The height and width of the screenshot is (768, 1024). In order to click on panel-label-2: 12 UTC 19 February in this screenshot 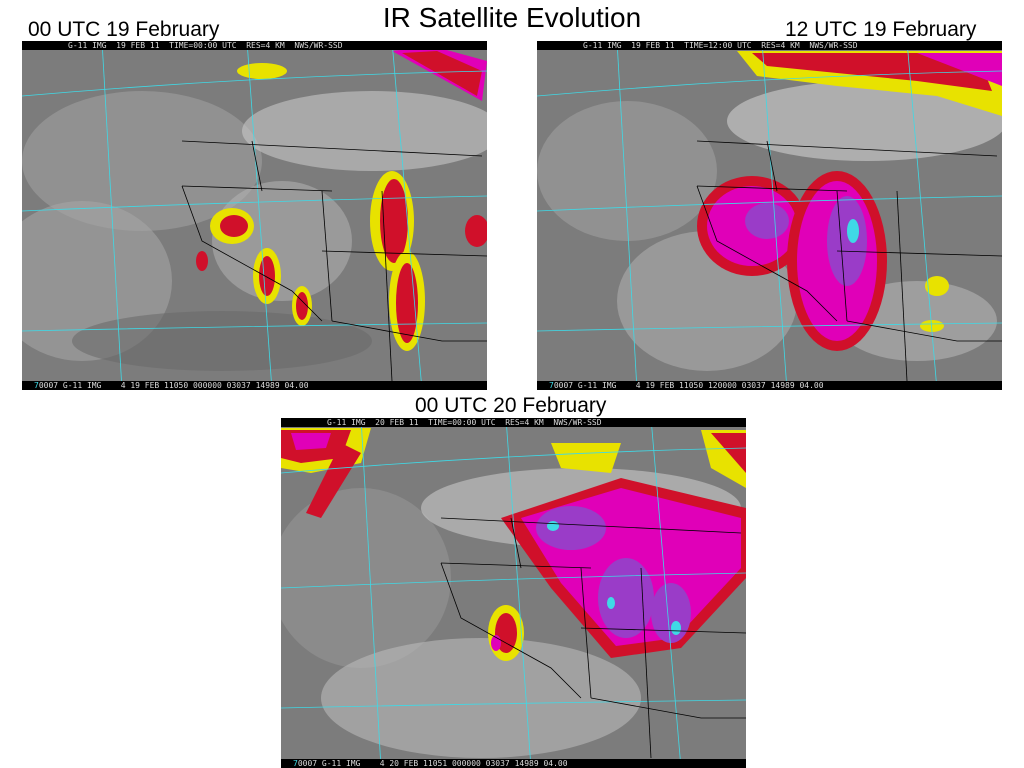, I will do `click(881, 29)`.